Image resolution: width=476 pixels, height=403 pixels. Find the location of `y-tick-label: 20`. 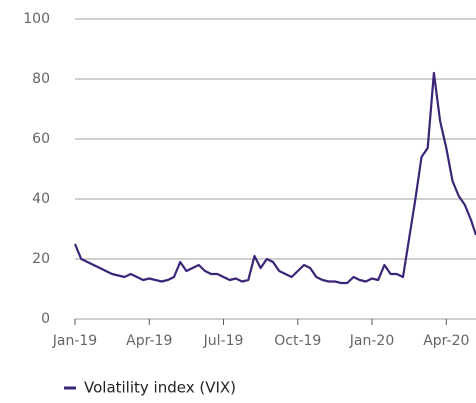

y-tick-label: 20 is located at coordinates (41, 259).